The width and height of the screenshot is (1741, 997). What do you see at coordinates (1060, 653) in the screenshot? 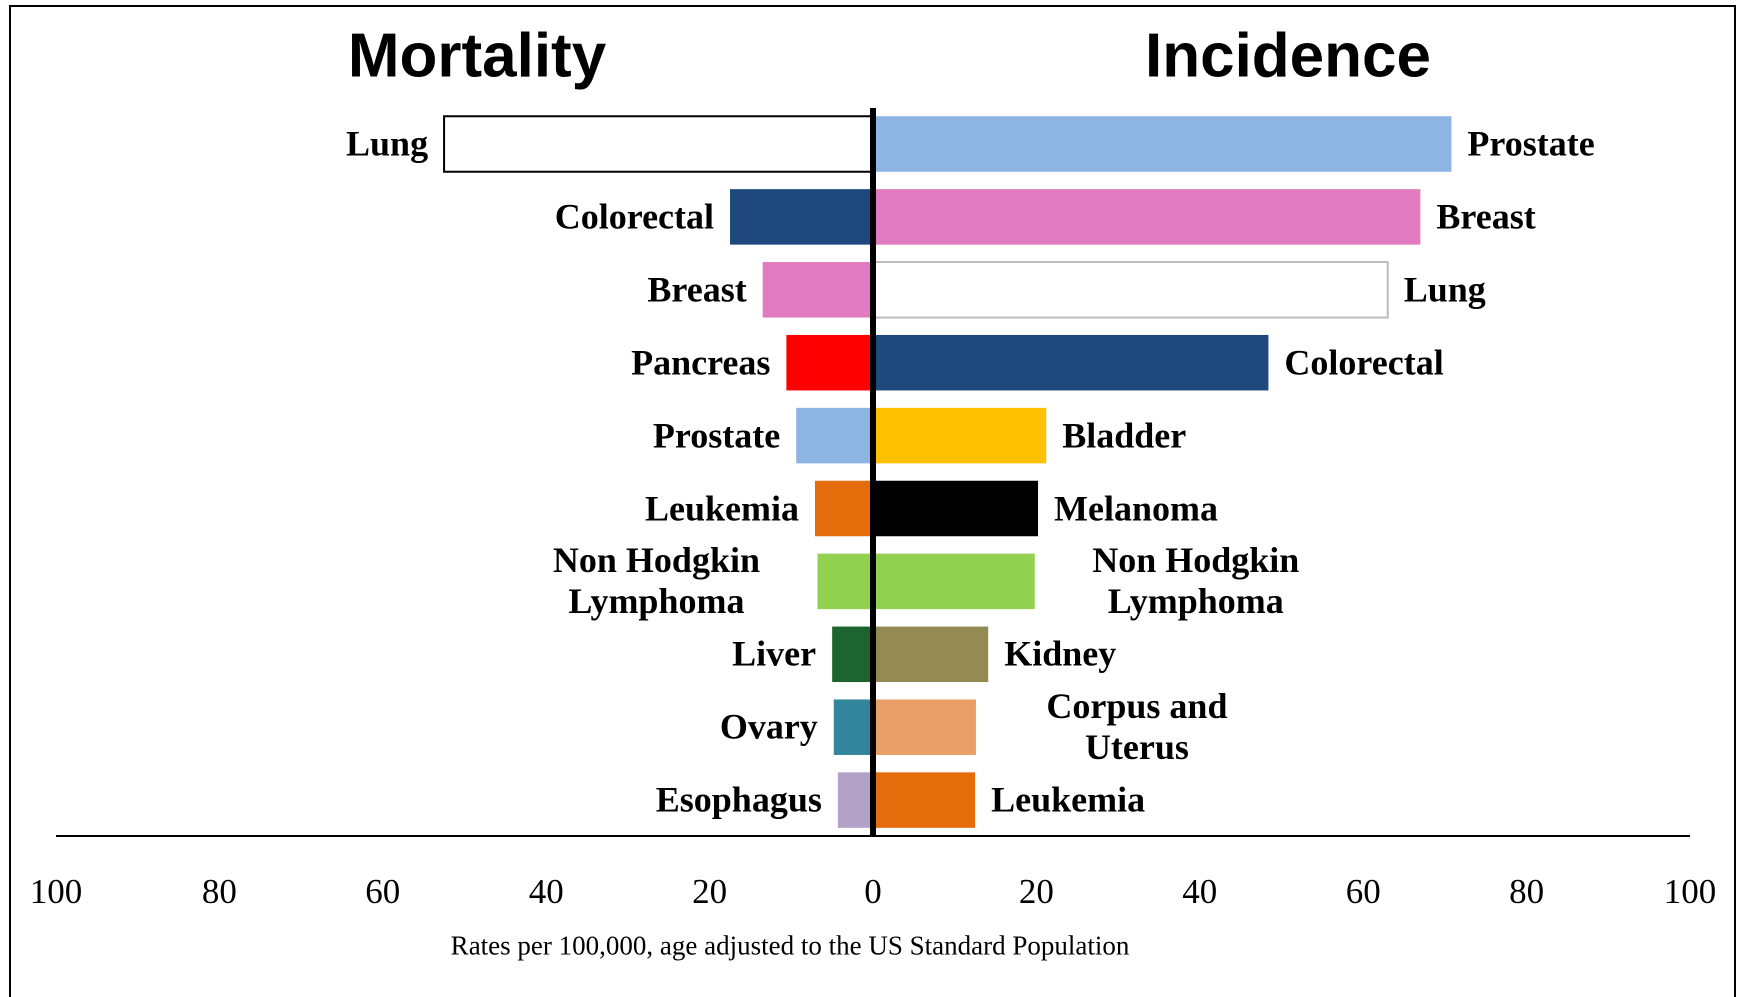
I see `category-label: Kidney` at bounding box center [1060, 653].